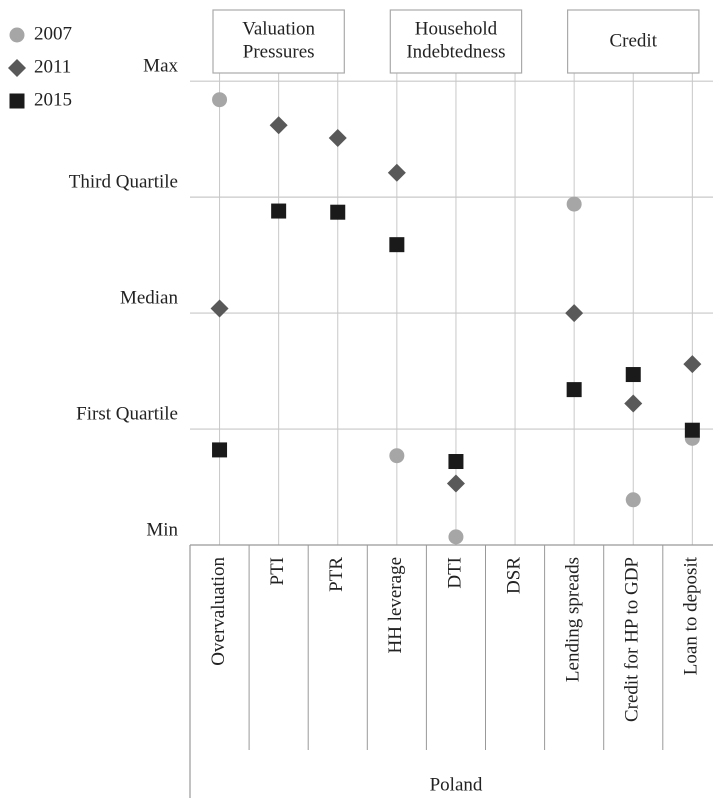 This screenshot has width=713, height=798. Describe the element at coordinates (454, 573) in the screenshot. I see `x-tick-label: DTI` at that location.